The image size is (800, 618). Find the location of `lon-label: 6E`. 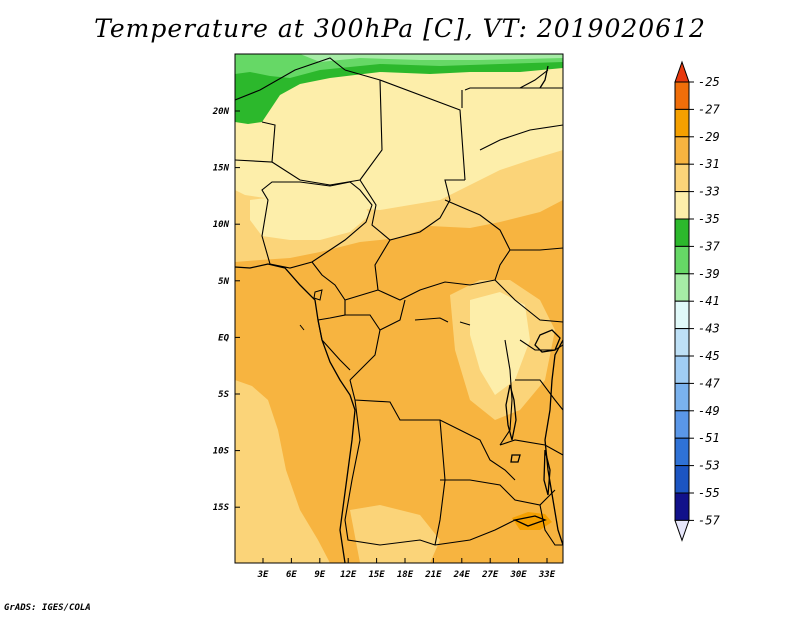

lon-label: 6E is located at coordinates (291, 575).